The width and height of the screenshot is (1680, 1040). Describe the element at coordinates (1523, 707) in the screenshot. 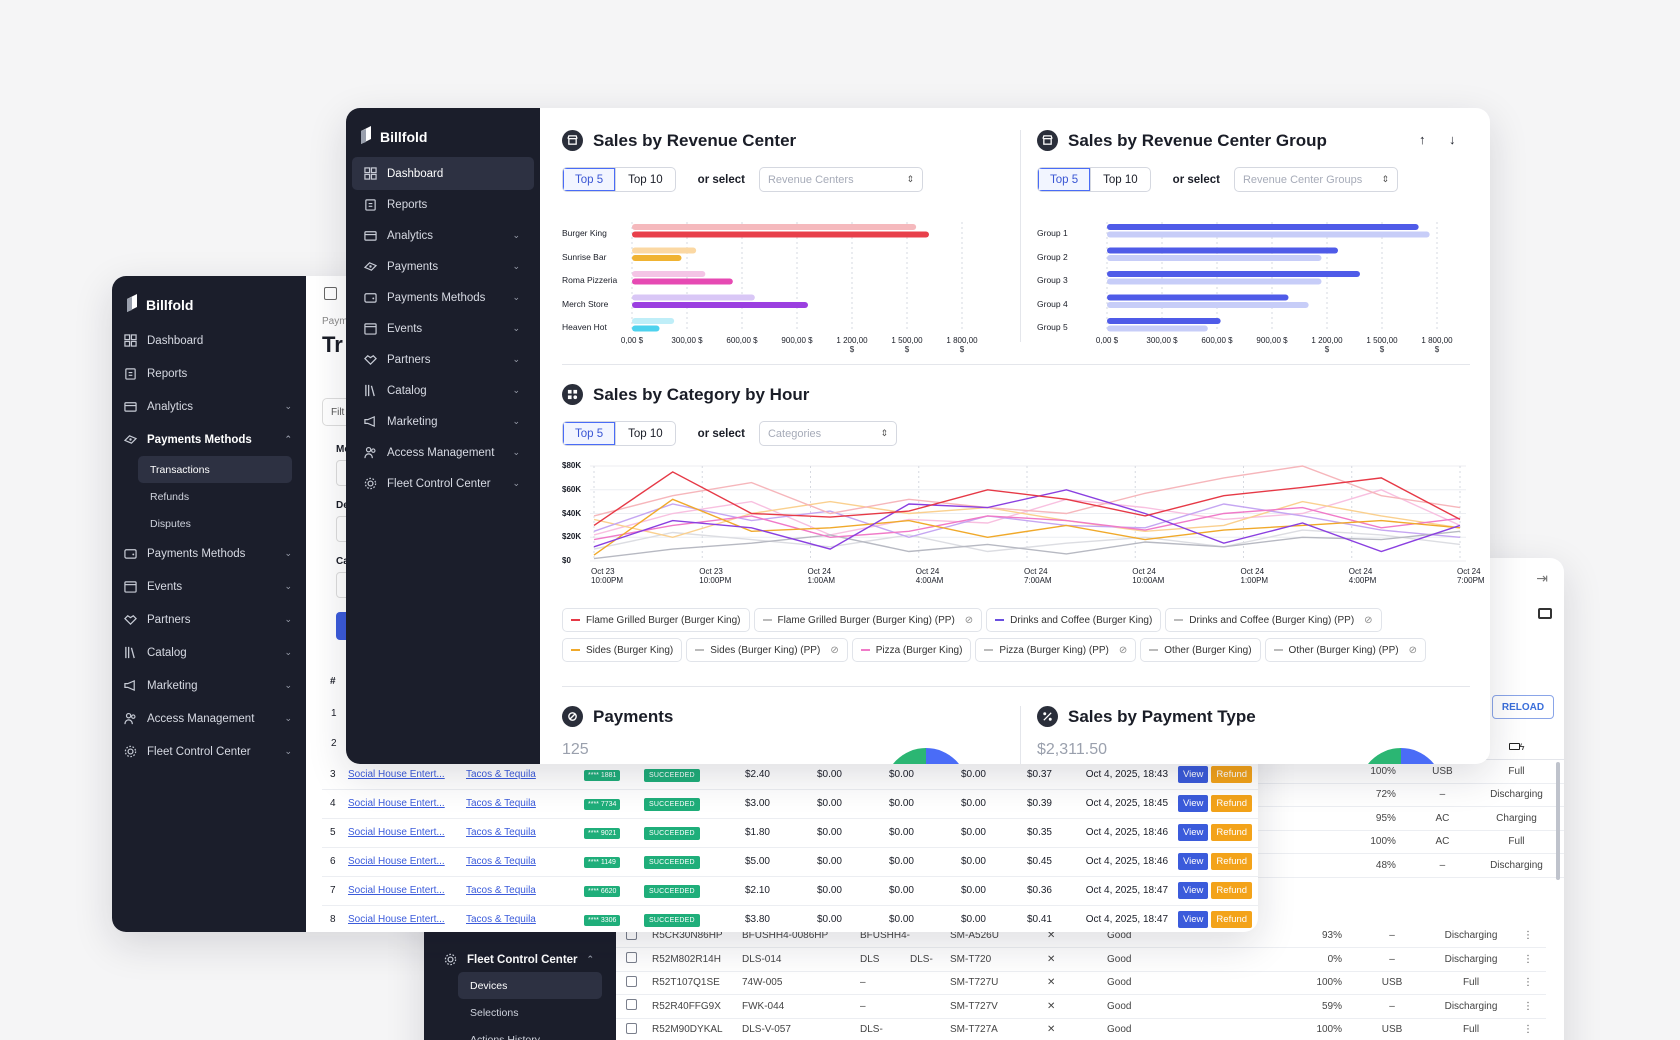

I see `reload-button: RELOAD` at that location.